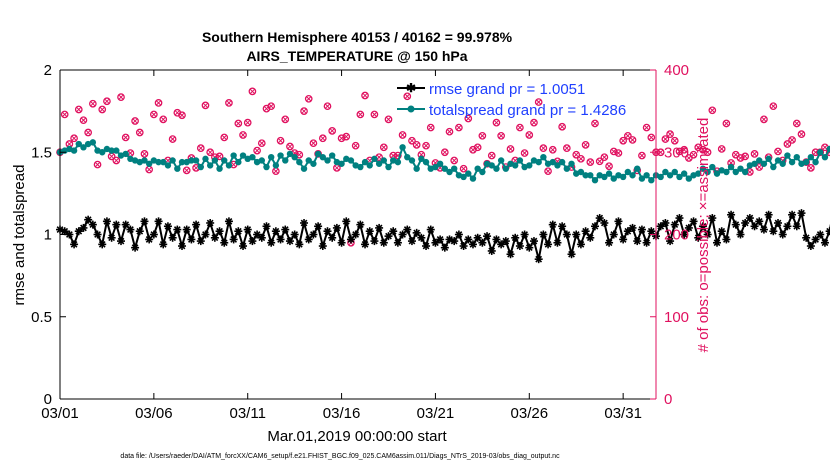 The width and height of the screenshot is (830, 470). I want to click on x-tick-label: 03/31, so click(623, 413).